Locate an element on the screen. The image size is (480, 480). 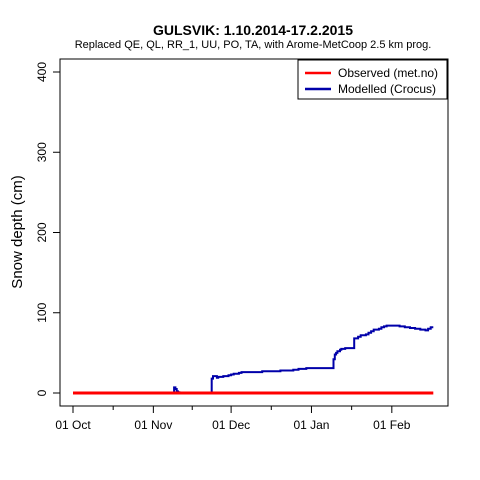
legend-box is located at coordinates (372, 79).